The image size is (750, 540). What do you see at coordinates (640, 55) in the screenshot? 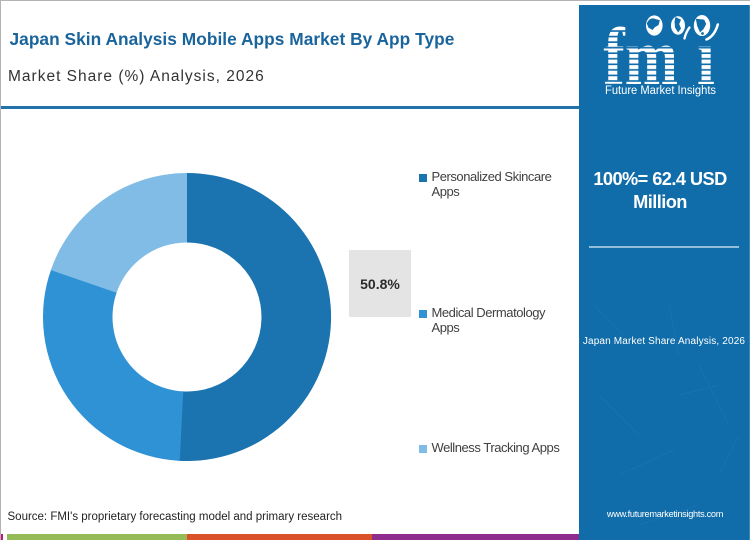
I see `svg-text: fm` at bounding box center [640, 55].